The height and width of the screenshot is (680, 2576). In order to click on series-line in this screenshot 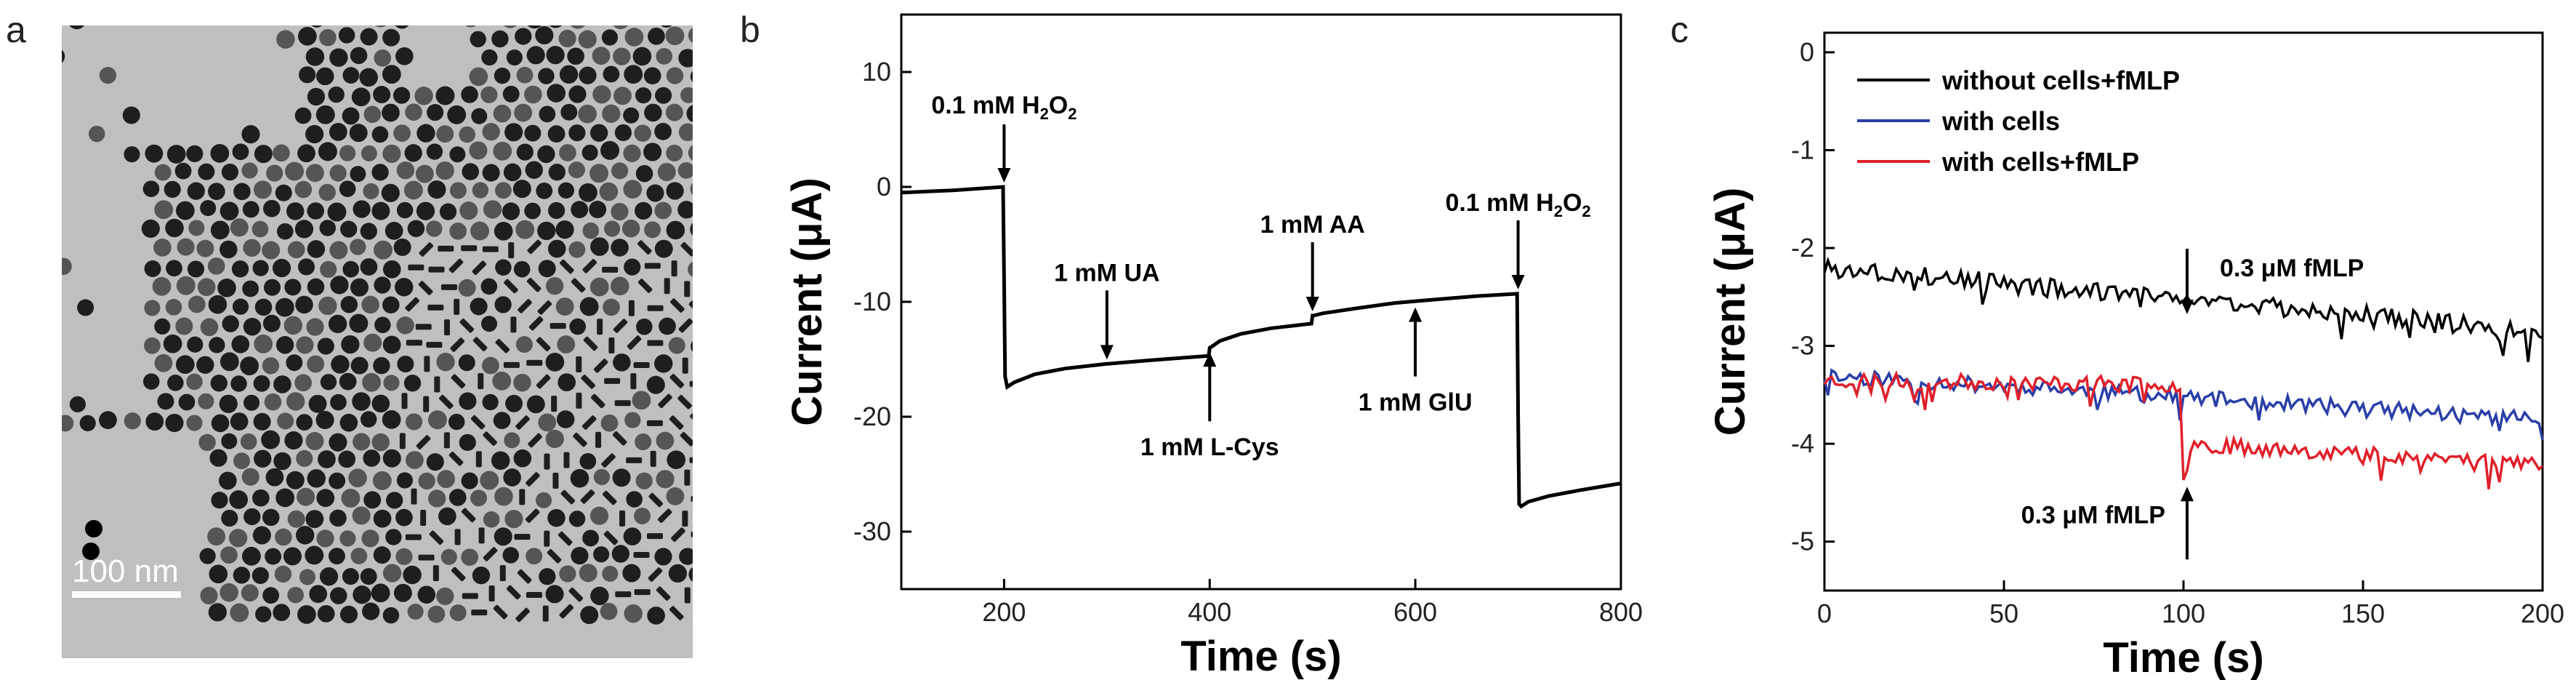, I will do `click(2183, 309)`.